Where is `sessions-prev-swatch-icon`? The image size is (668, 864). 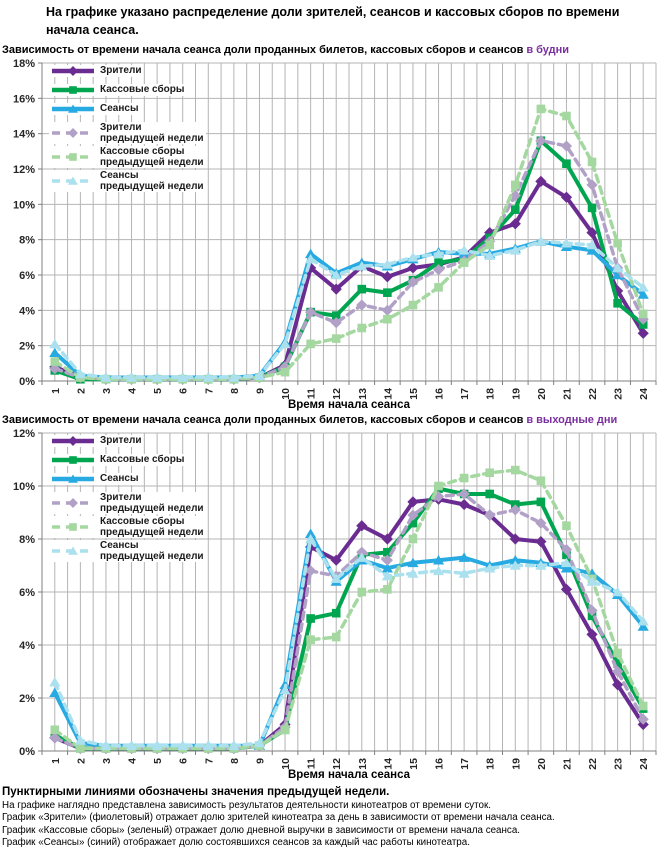 sessions-prev-swatch-icon is located at coordinates (73, 550).